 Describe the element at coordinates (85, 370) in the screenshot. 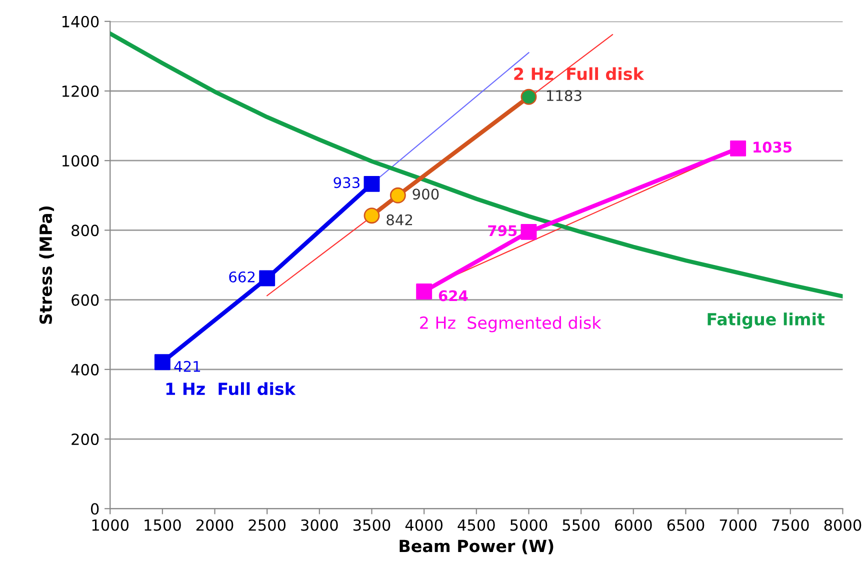

I see `y-tick-label: 400` at that location.